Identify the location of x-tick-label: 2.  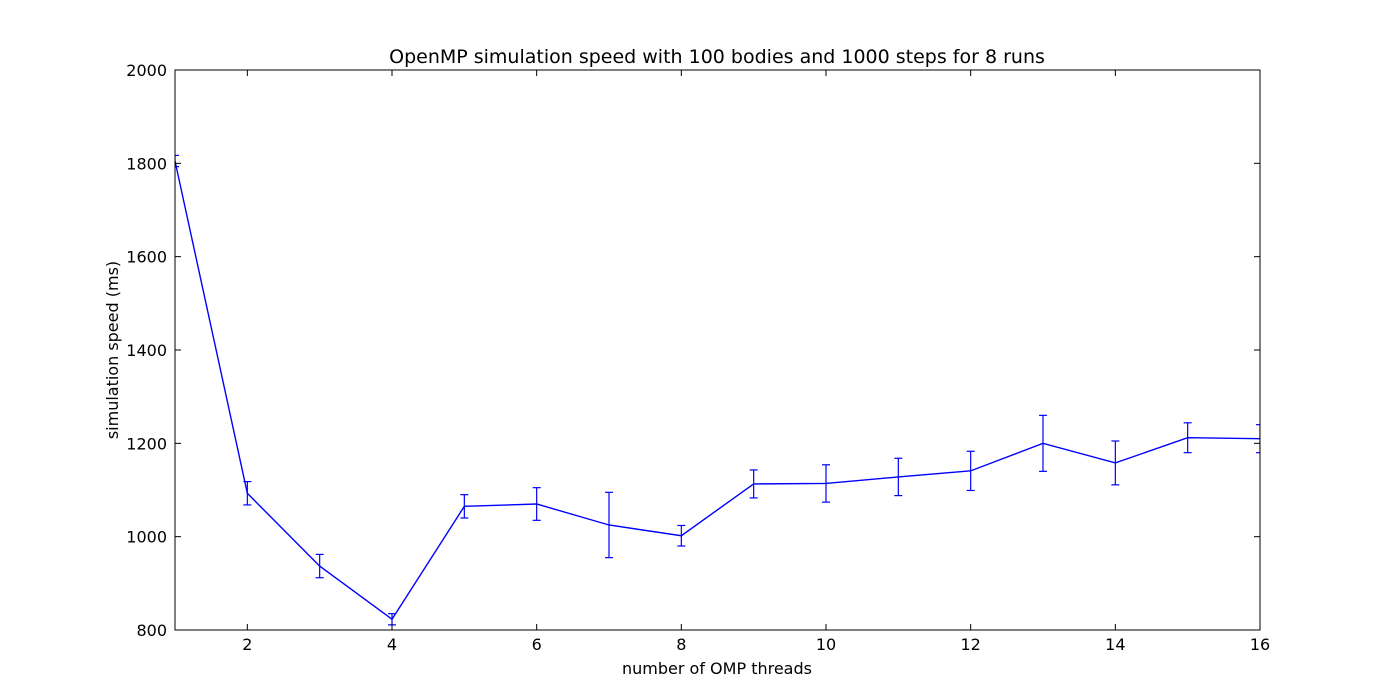
(247, 644).